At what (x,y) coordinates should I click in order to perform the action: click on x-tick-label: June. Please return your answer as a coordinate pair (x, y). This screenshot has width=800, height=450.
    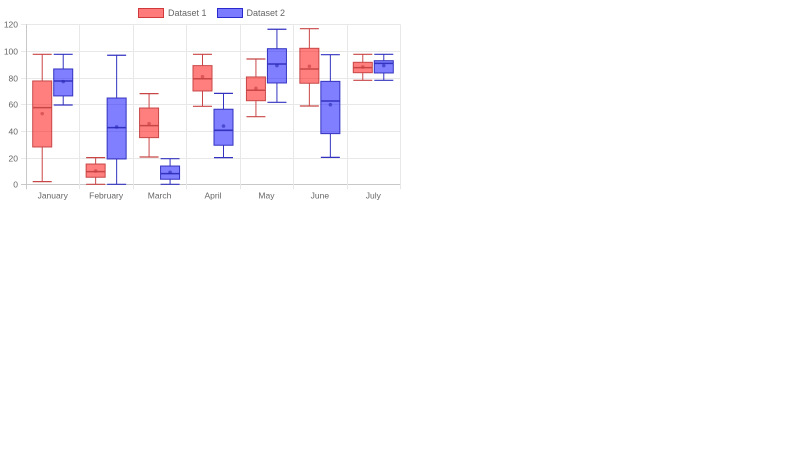
    Looking at the image, I should click on (320, 195).